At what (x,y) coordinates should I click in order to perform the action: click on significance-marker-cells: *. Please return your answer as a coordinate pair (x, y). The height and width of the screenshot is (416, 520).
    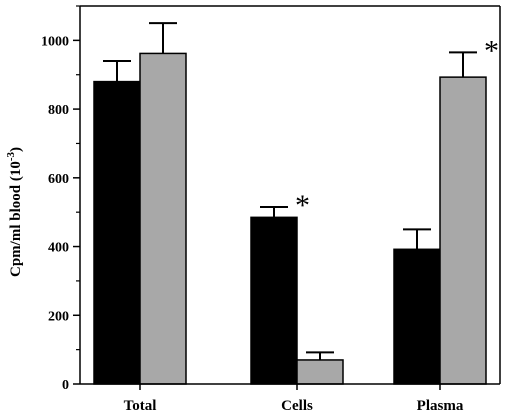
    Looking at the image, I should click on (302, 205).